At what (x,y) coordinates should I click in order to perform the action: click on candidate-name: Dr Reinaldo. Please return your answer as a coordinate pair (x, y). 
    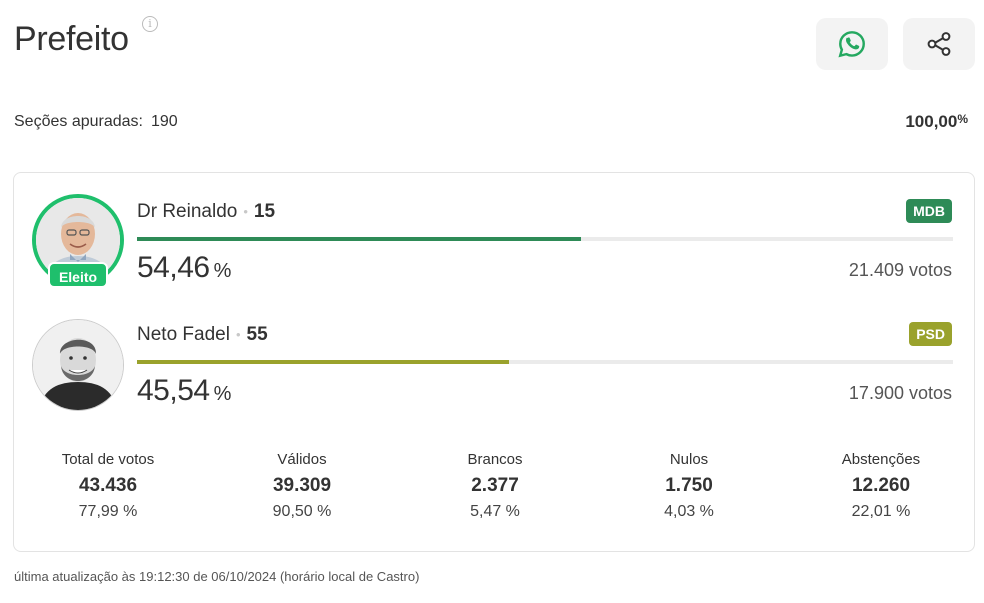
    Looking at the image, I should click on (187, 211).